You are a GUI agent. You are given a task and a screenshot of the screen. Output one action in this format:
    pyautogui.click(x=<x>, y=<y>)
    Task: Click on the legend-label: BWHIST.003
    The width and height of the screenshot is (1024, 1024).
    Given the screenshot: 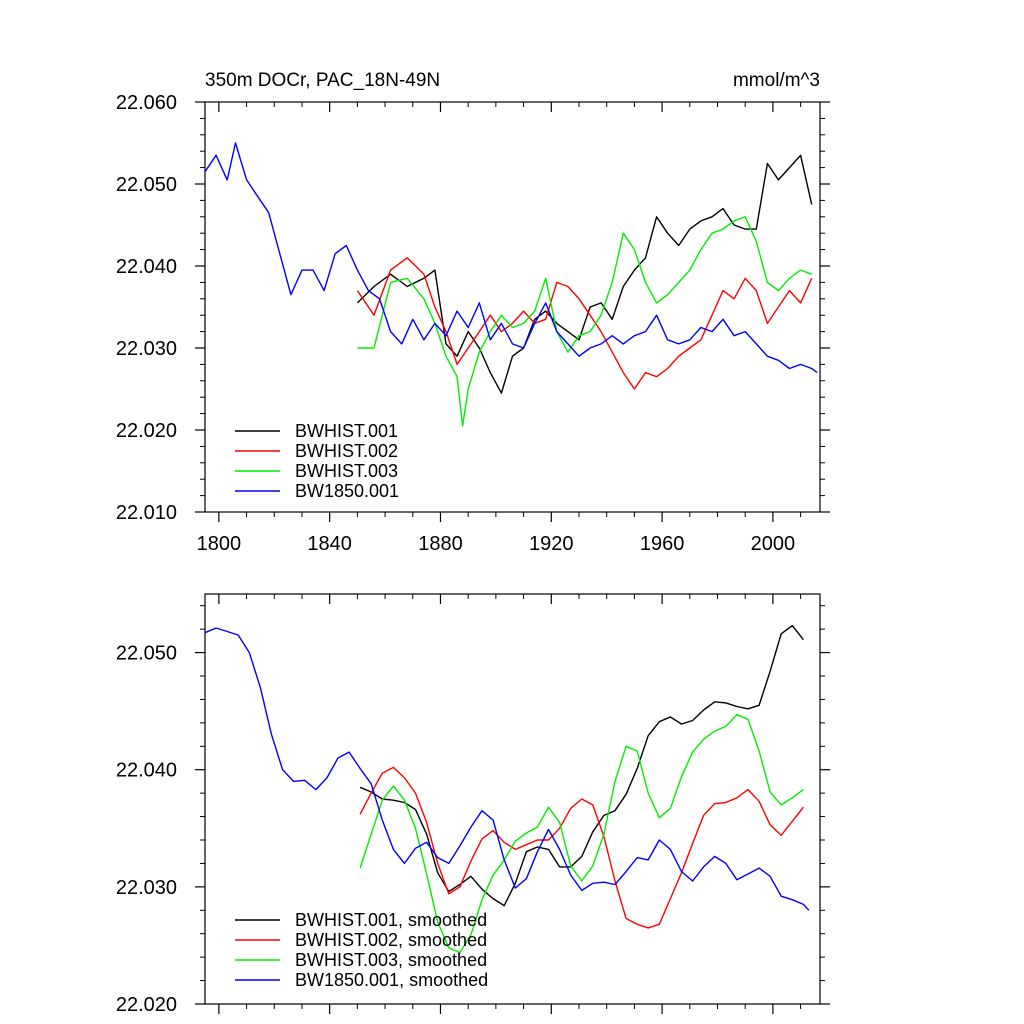 What is the action you would take?
    pyautogui.click(x=346, y=471)
    